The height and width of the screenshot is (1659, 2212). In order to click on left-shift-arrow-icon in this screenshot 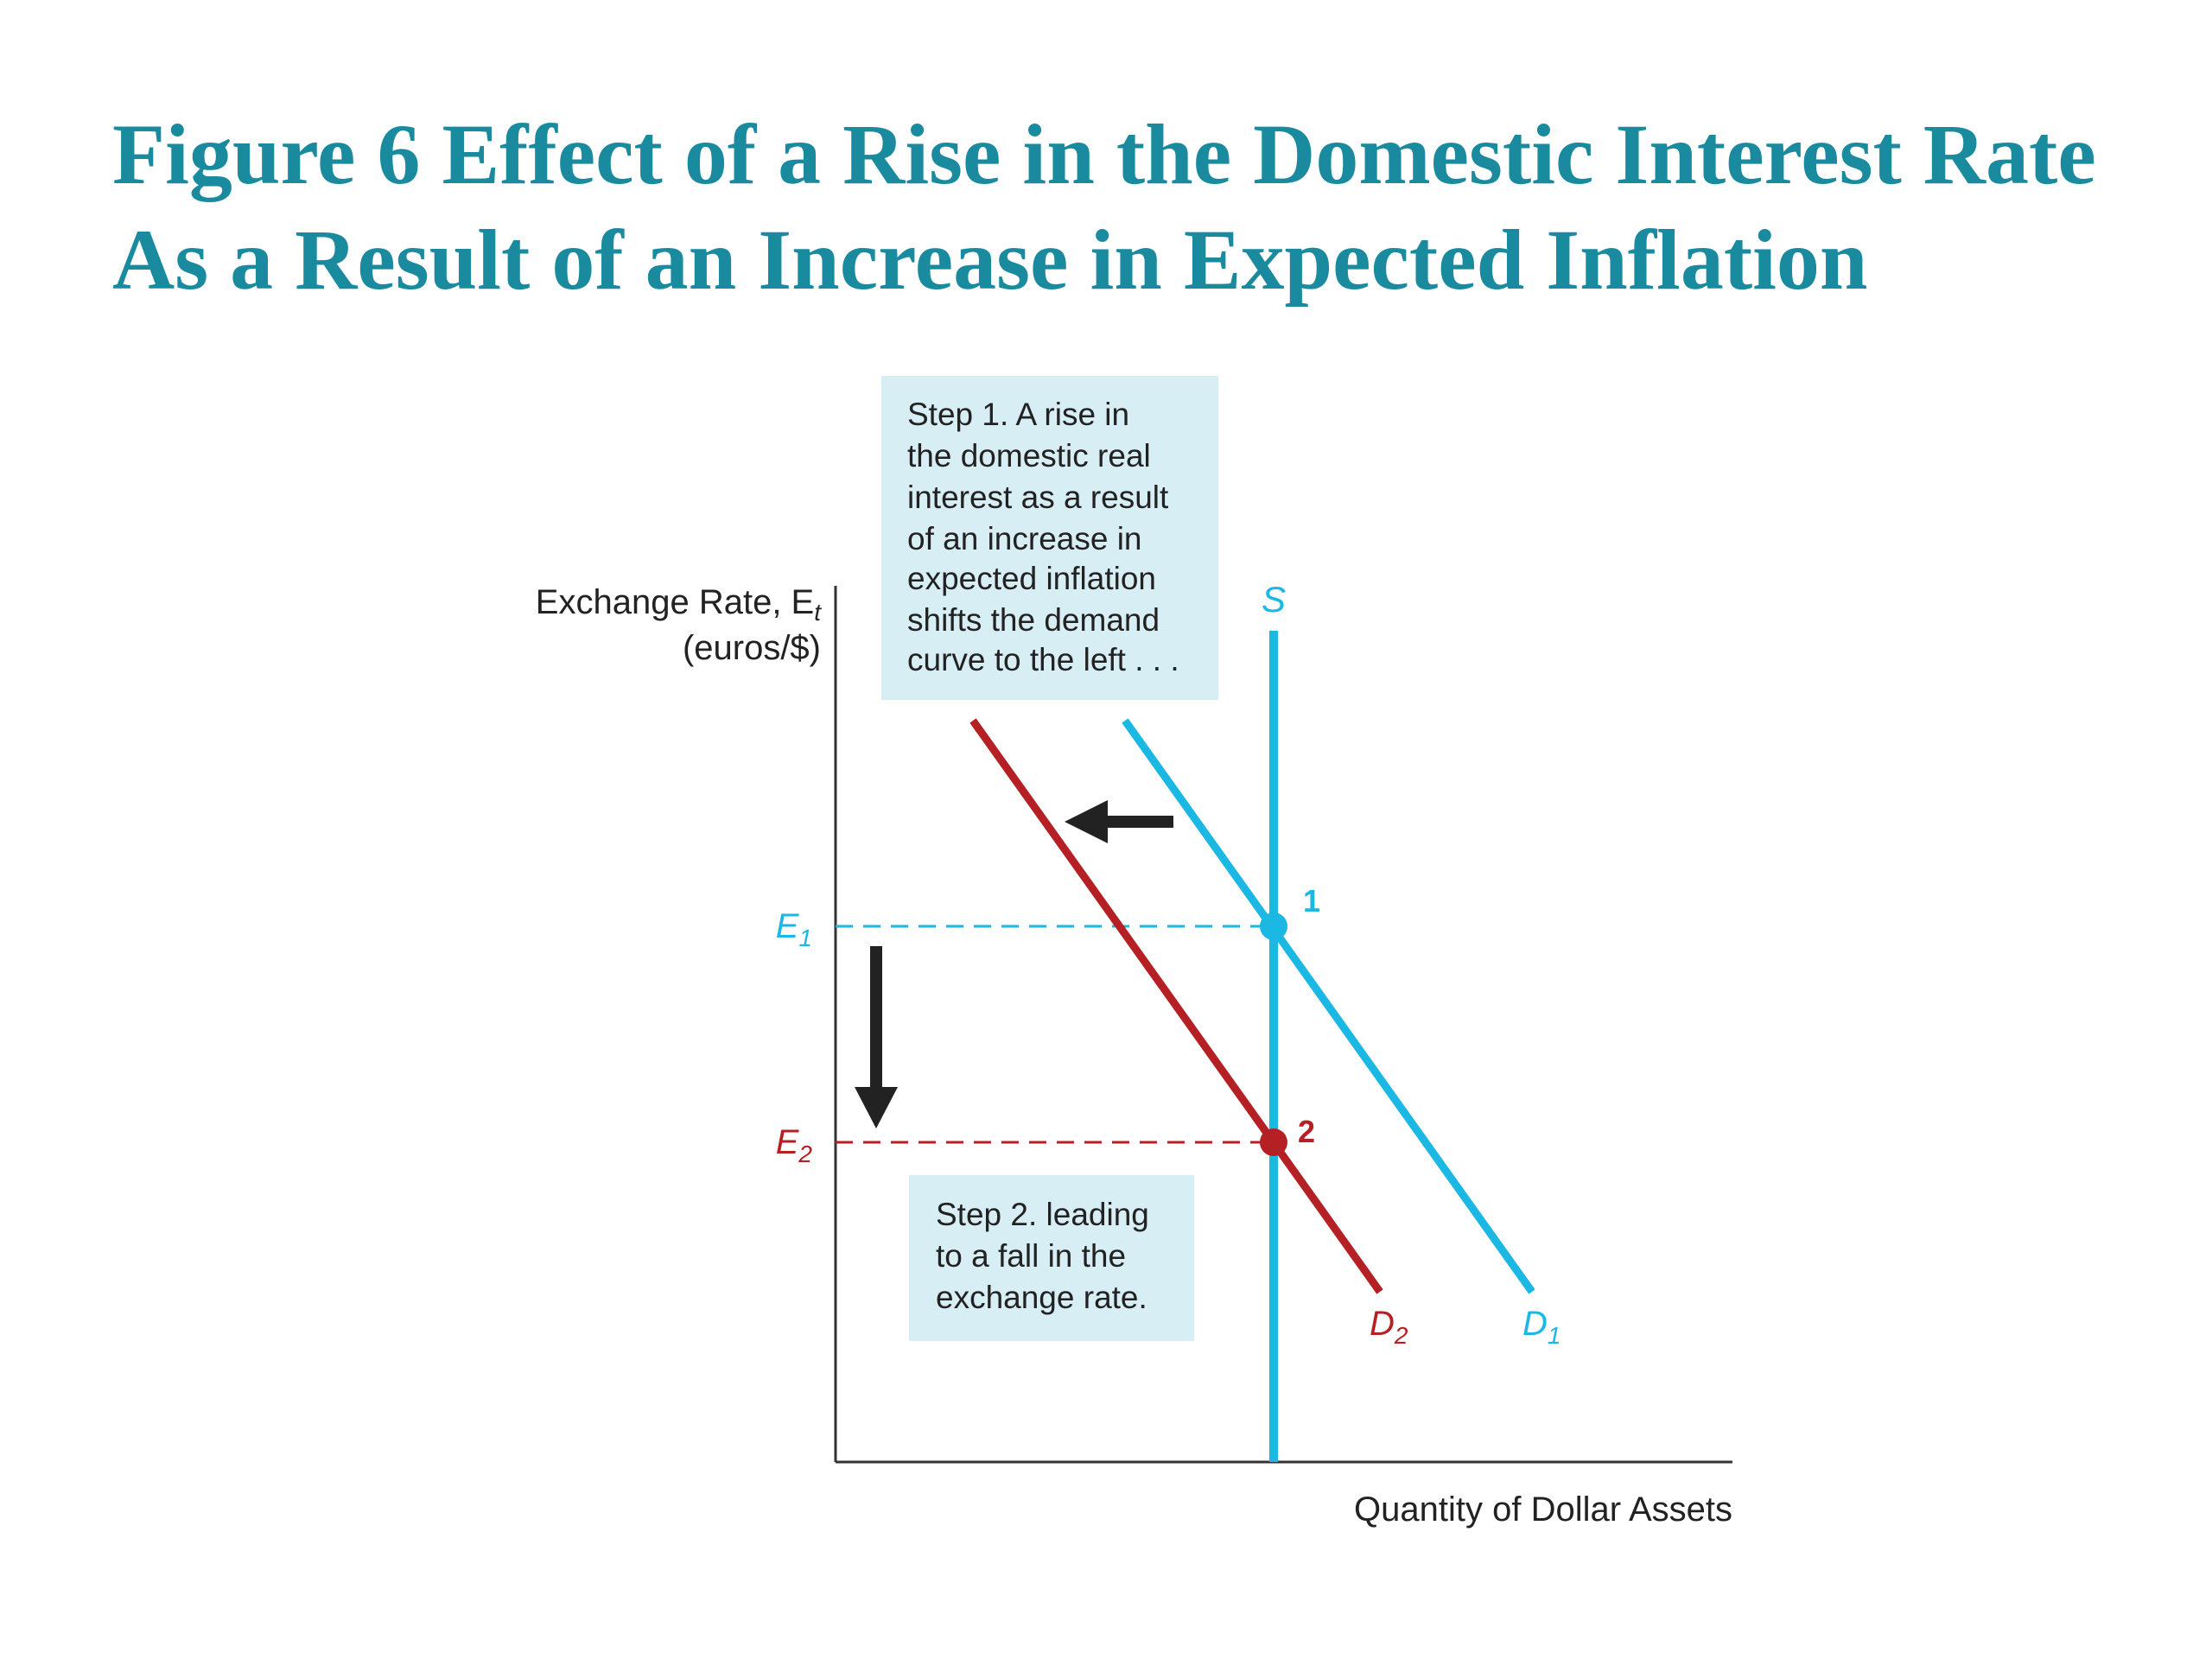, I will do `click(1119, 821)`.